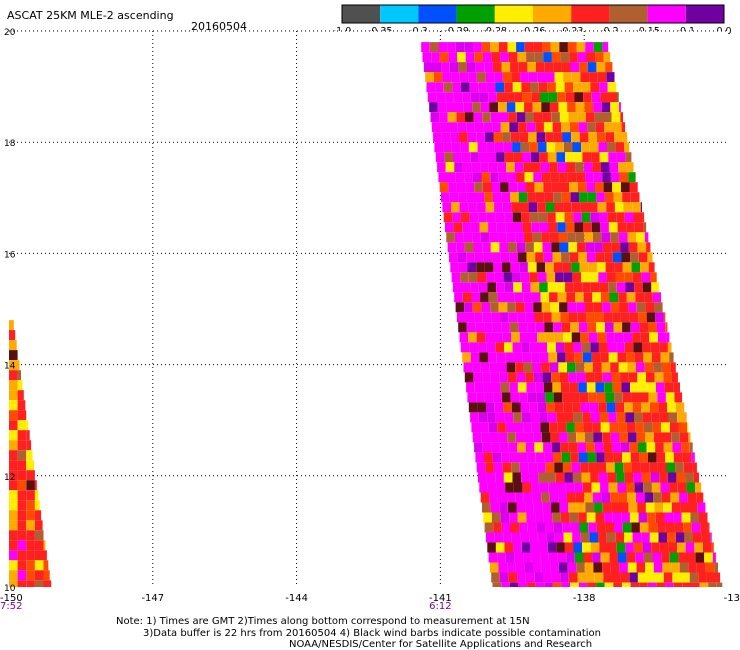 The image size is (740, 650). What do you see at coordinates (10, 255) in the screenshot?
I see `lat-label: 16` at bounding box center [10, 255].